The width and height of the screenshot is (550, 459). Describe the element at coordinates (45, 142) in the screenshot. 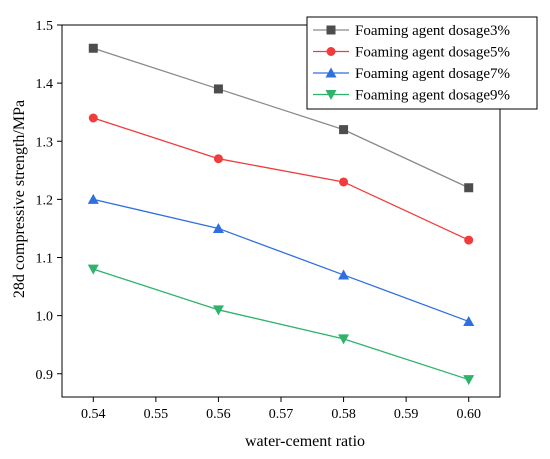

I see `y-tick-label: 1.3` at that location.